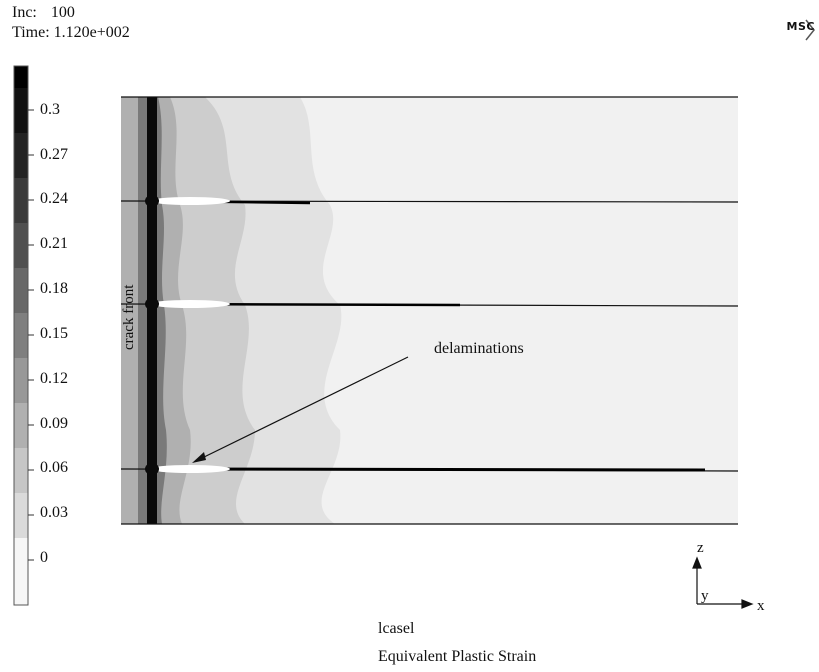  I want to click on logo-chevron, so click(810, 30).